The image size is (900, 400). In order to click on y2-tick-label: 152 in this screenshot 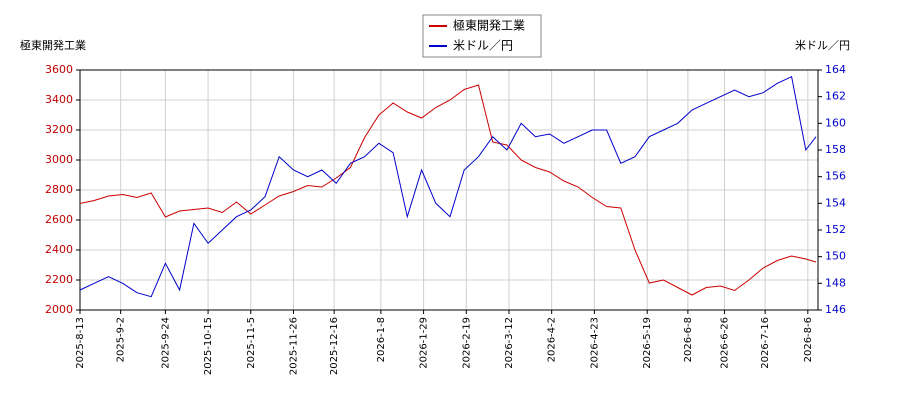, I will do `click(835, 229)`.